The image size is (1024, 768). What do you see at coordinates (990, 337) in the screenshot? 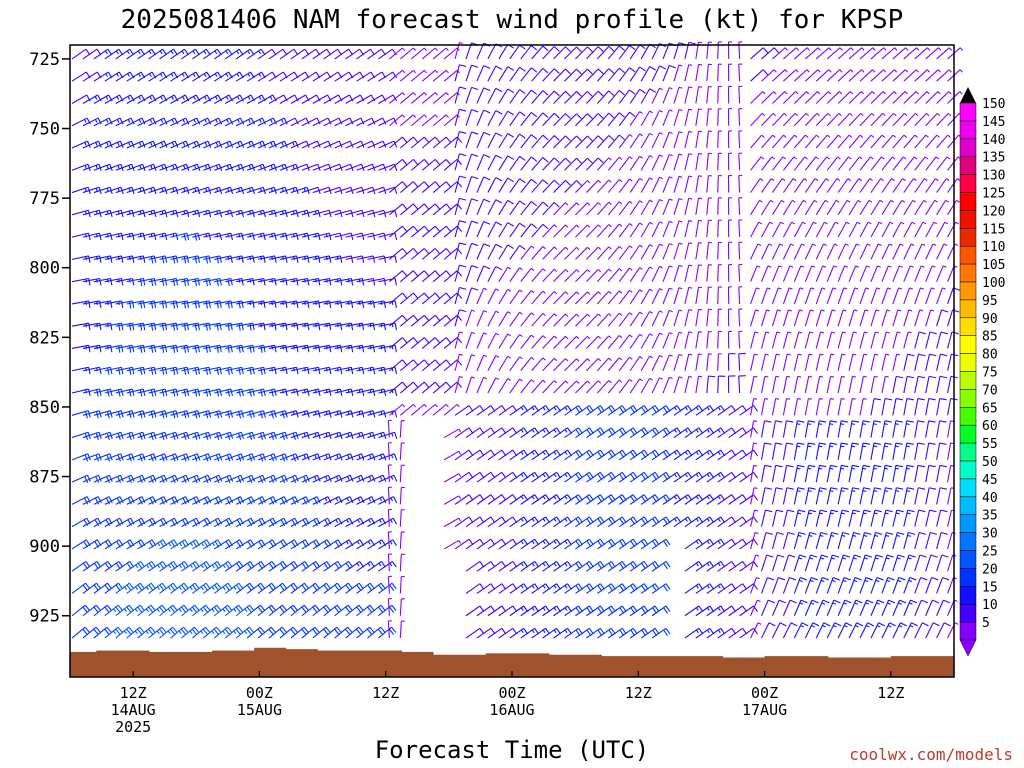
I see `colorbar-label: 85` at bounding box center [990, 337].